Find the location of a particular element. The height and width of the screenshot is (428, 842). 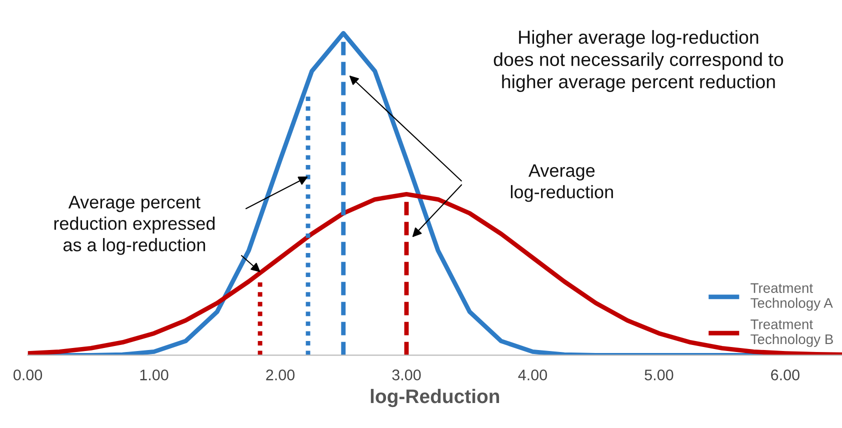

x-tick-label: 1.00 is located at coordinates (154, 375).